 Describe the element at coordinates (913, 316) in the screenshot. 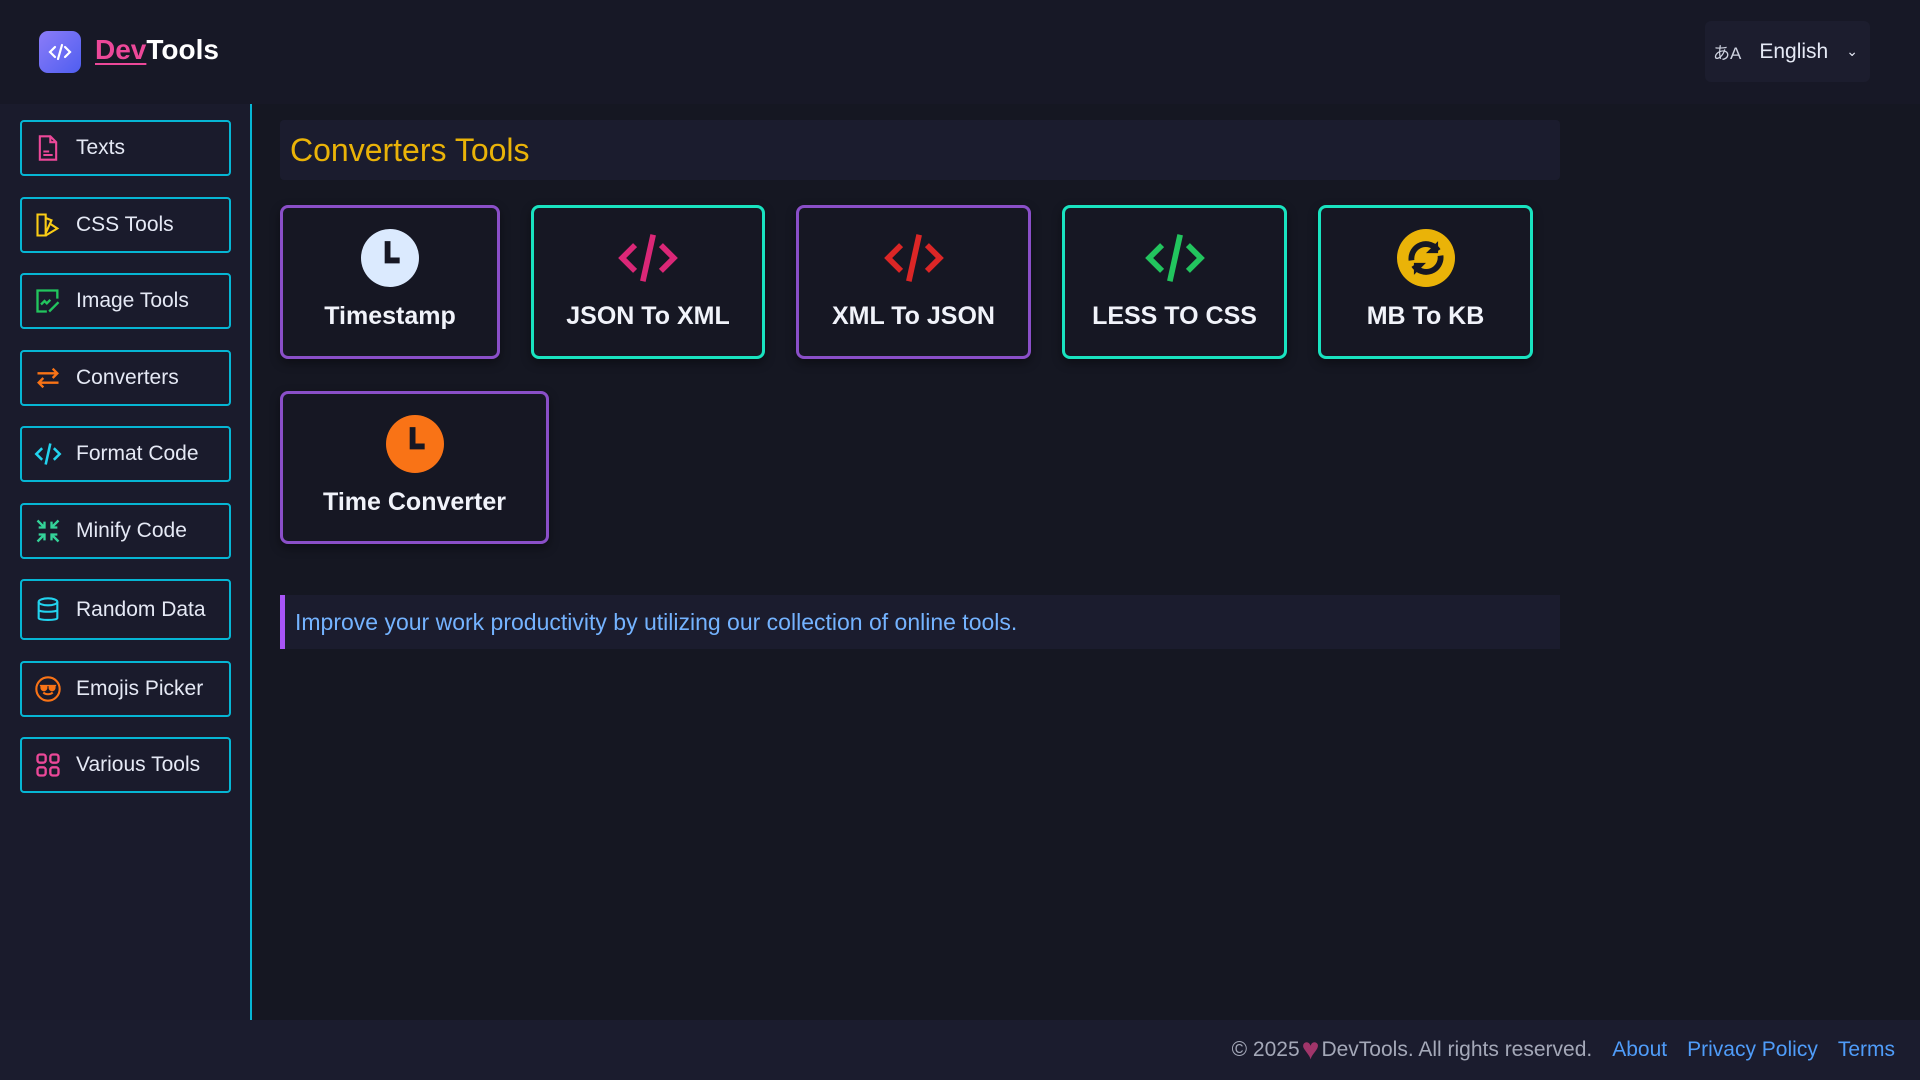

I see `tool-label: XML To JSON` at that location.